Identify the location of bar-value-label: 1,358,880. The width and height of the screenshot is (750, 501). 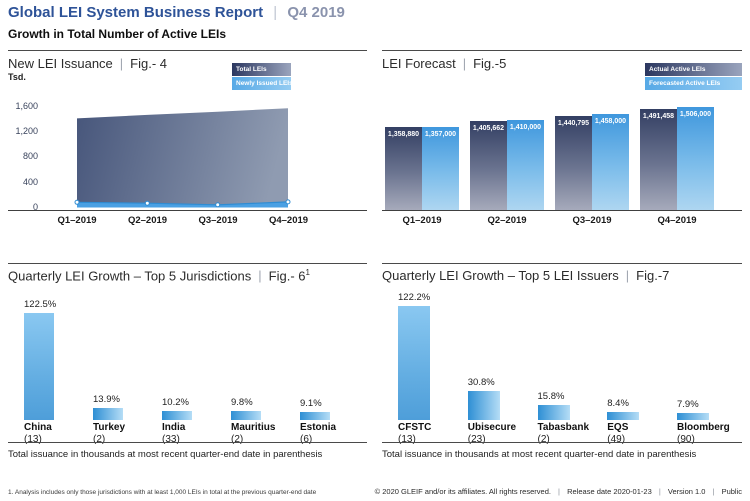
(403, 135).